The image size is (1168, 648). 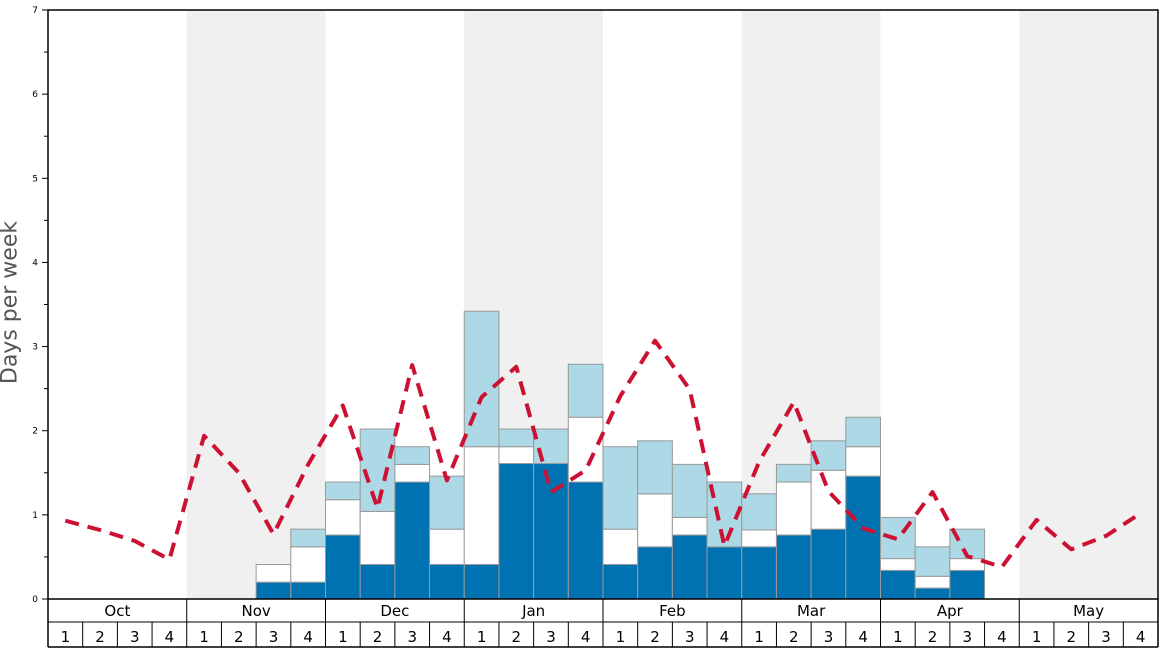 What do you see at coordinates (35, 263) in the screenshot?
I see `y-tick-label: 4` at bounding box center [35, 263].